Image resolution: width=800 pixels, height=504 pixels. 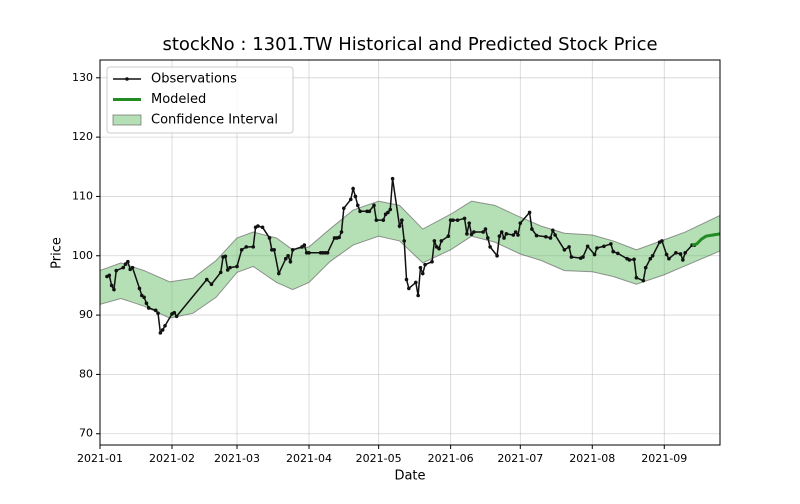 What do you see at coordinates (127, 120) in the screenshot?
I see `legend-swatch` at bounding box center [127, 120].